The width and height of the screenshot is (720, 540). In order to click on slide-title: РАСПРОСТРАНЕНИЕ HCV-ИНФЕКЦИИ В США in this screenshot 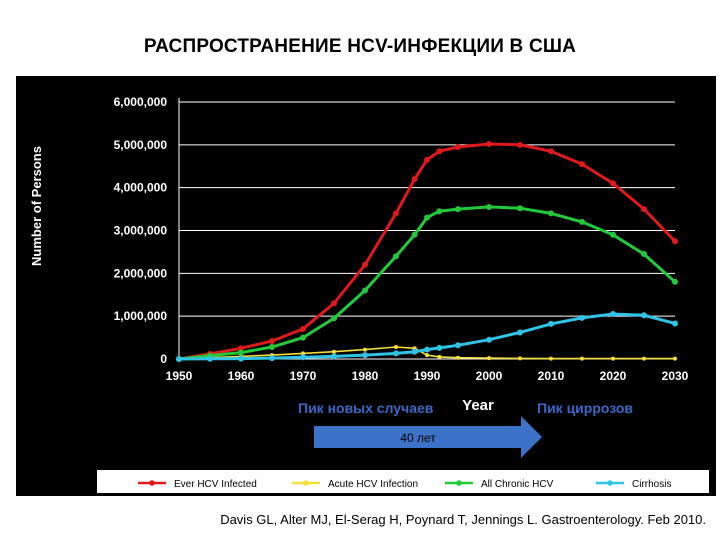, I will do `click(360, 46)`.